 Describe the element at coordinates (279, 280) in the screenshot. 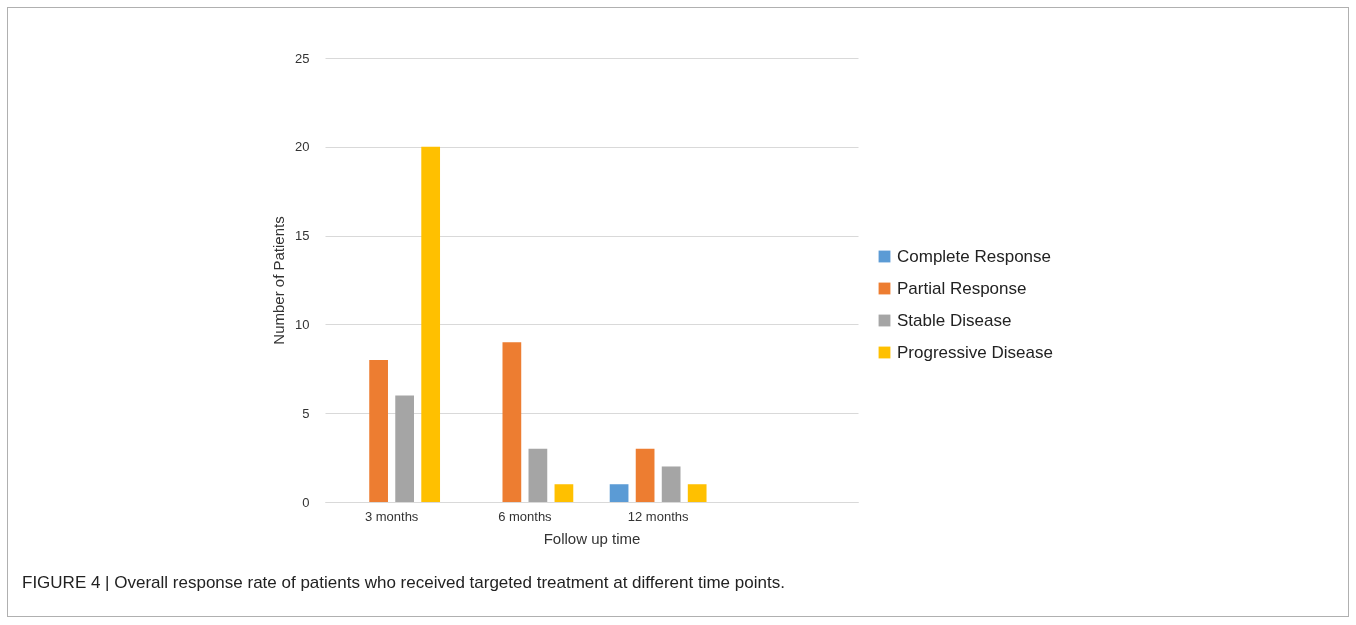

I see `y-axis-title: Number of Patients` at that location.